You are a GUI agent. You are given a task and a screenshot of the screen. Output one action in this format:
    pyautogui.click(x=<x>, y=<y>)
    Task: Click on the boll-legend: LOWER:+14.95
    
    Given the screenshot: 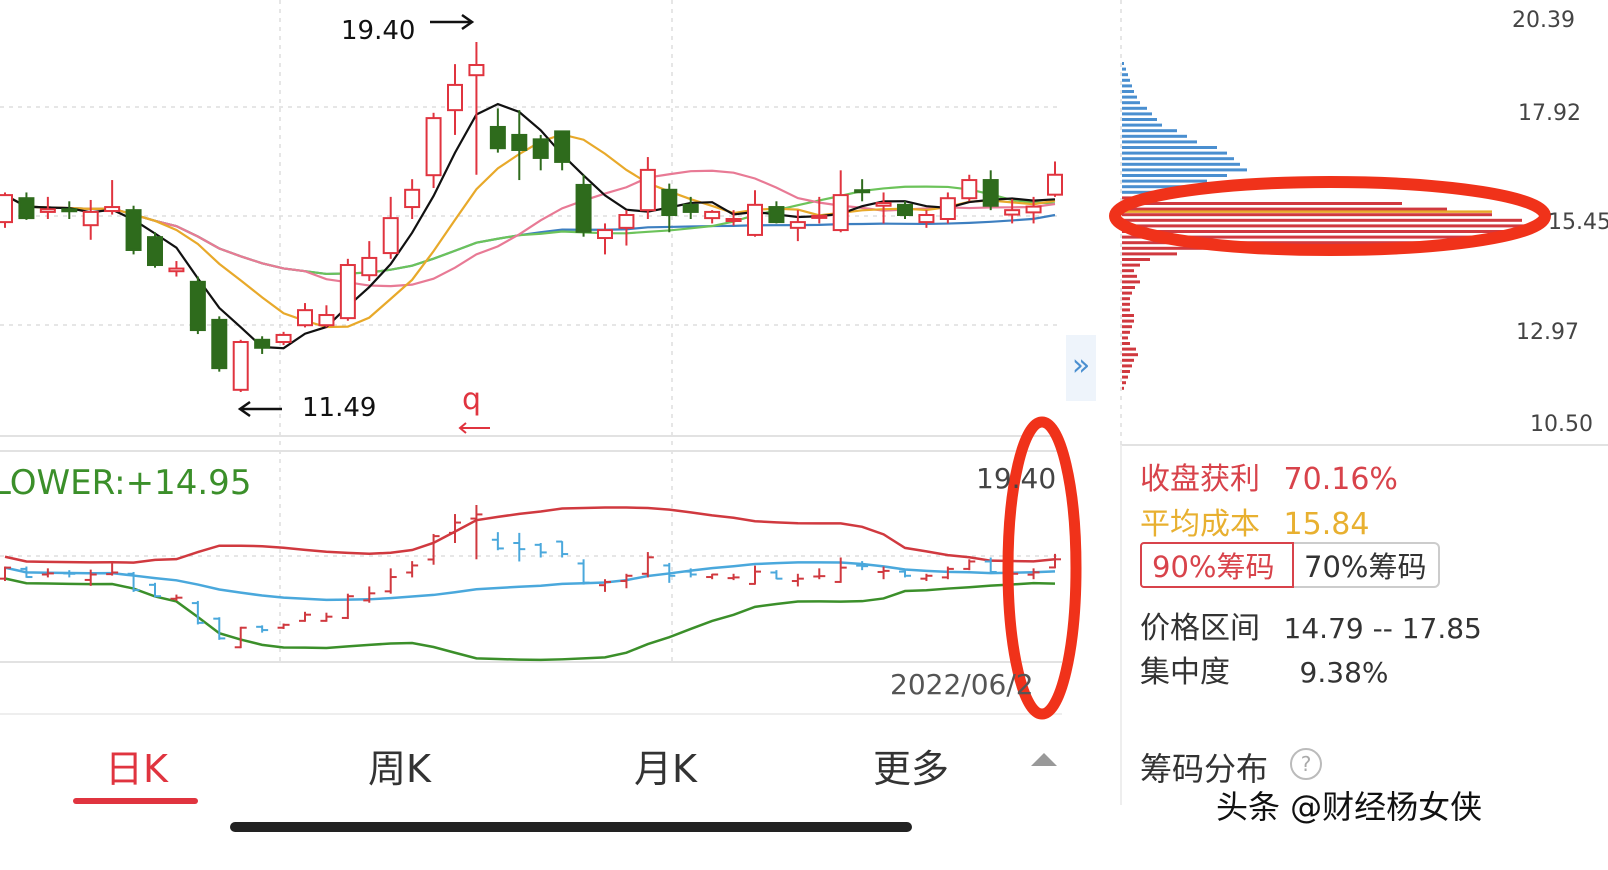 What is the action you would take?
    pyautogui.click(x=126, y=483)
    